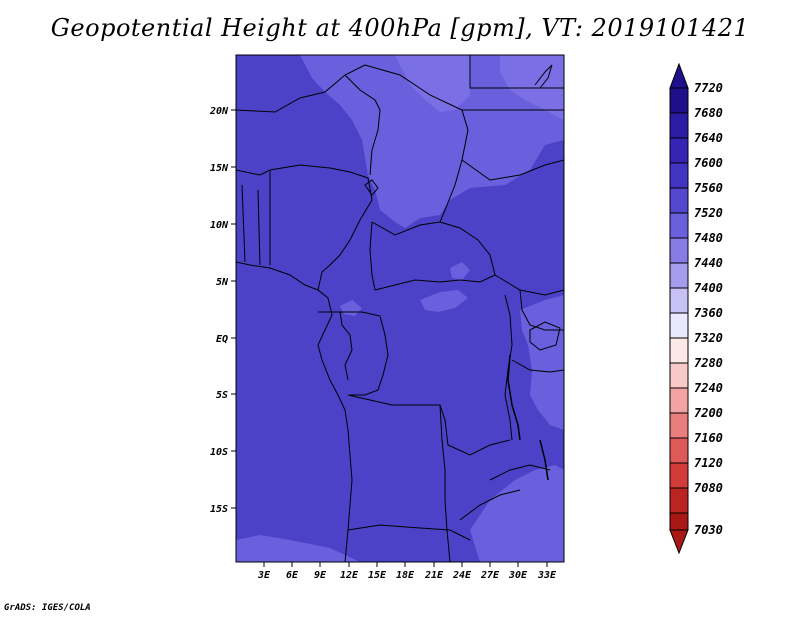 This screenshot has height=618, width=800. What do you see at coordinates (708, 113) in the screenshot?
I see `colorbar-label-7680: 7680` at bounding box center [708, 113].